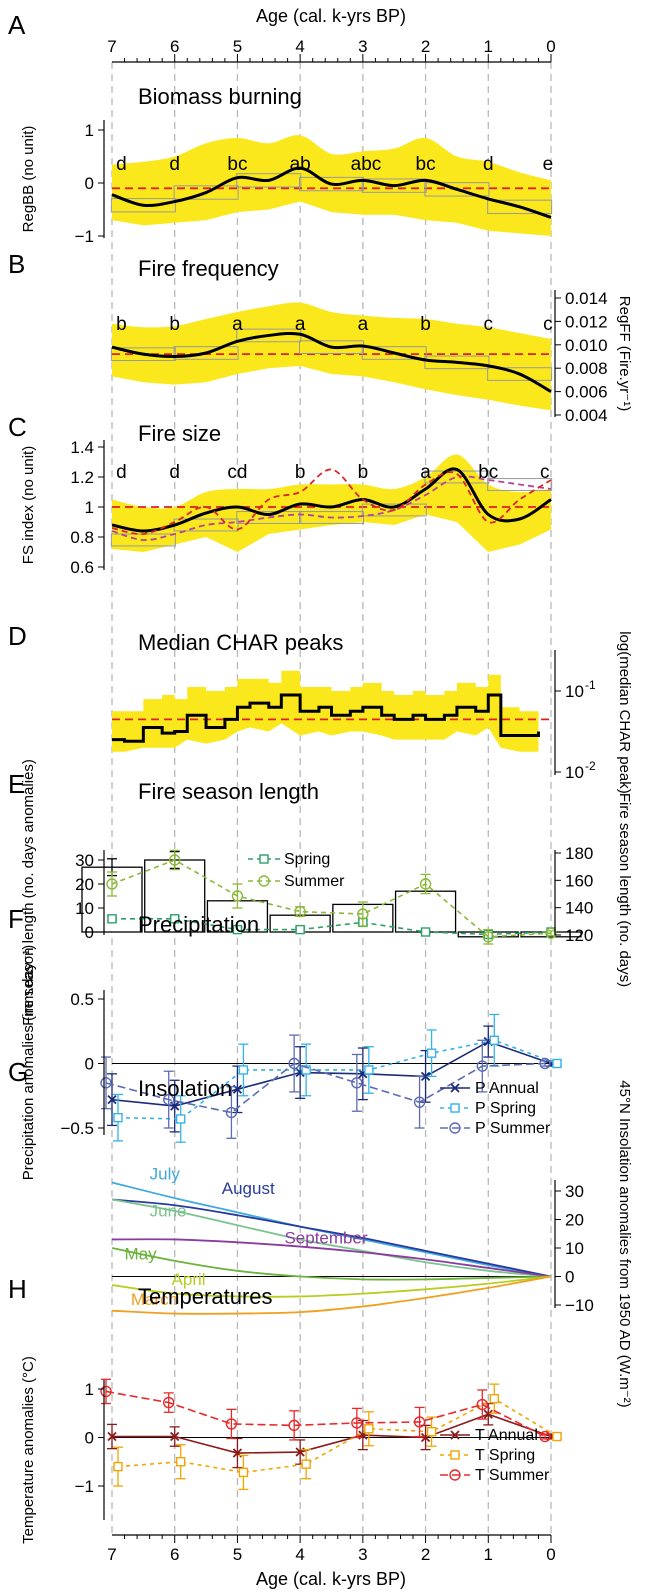 Image resolution: width=660 pixels, height=1592 pixels. What do you see at coordinates (174, 46) in the screenshot?
I see `age-tick-label: 6` at bounding box center [174, 46].